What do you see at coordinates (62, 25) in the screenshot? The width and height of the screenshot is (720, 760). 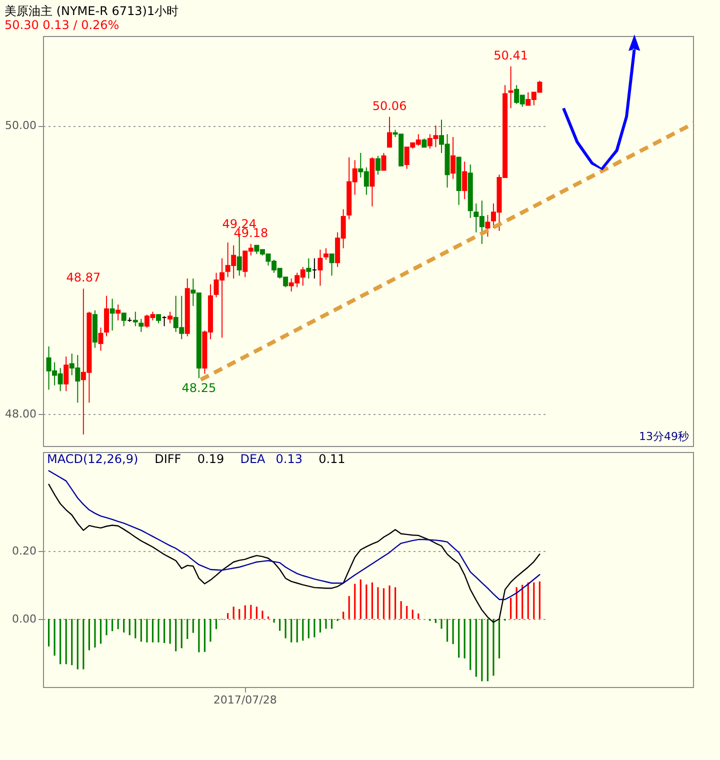 I see `chart-subtitle: 50.30 0.13 / 0.26%` at bounding box center [62, 25].